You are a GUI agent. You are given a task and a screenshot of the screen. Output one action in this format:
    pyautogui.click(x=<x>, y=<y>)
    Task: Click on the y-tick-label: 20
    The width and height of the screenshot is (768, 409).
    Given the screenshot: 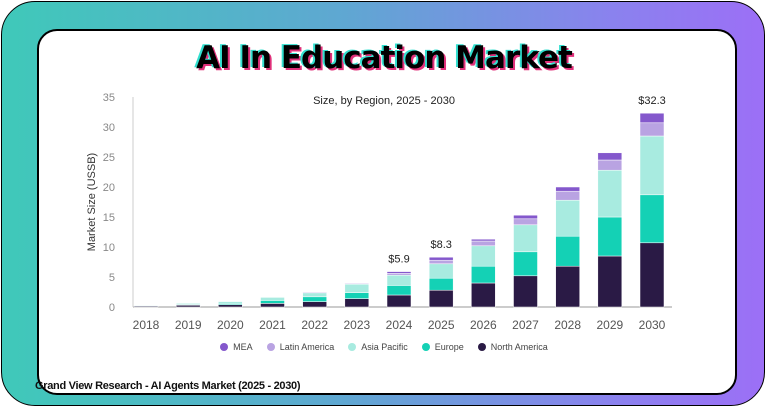 What is the action you would take?
    pyautogui.click(x=109, y=188)
    